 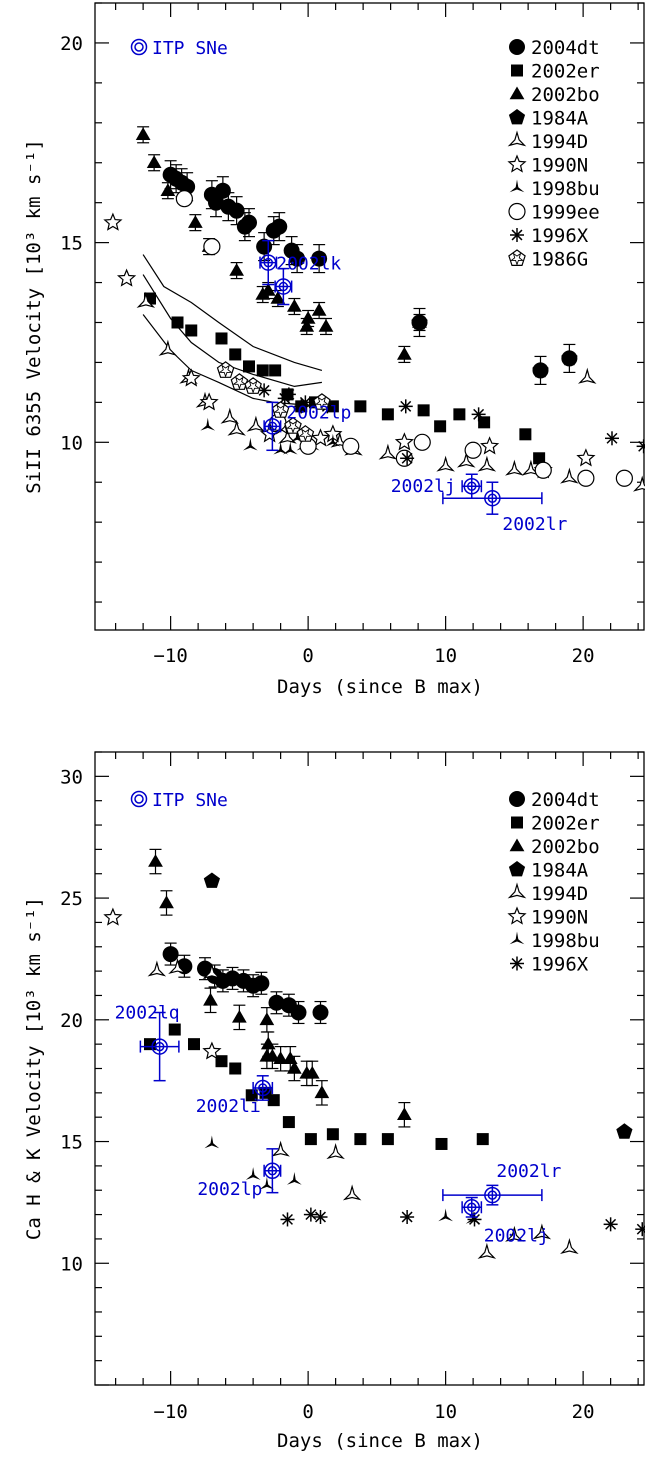 What do you see at coordinates (534, 524) in the screenshot?
I see `itp-label: 2002lr` at bounding box center [534, 524].